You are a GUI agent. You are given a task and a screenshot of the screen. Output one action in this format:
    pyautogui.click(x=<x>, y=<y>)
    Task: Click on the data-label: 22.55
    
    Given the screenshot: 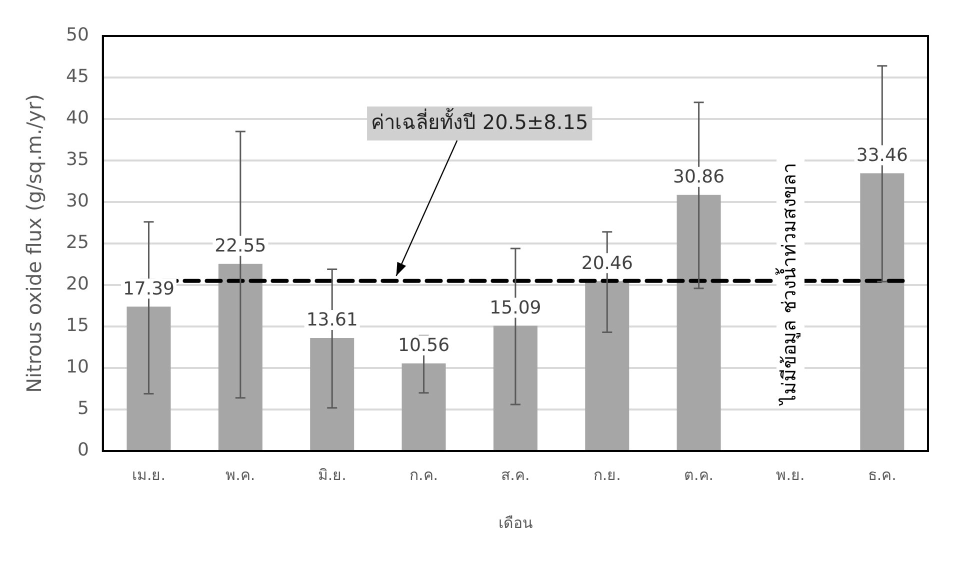 What is the action you would take?
    pyautogui.click(x=240, y=246)
    